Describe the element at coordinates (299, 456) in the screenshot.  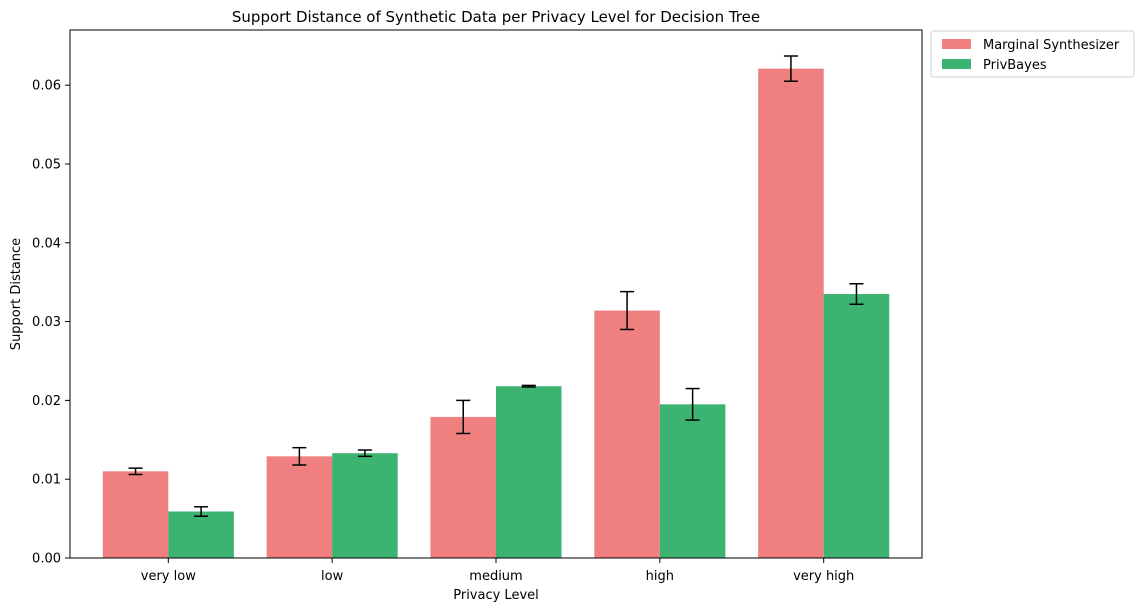
I see `error-bar-marginal-synthesizer-low` at that location.